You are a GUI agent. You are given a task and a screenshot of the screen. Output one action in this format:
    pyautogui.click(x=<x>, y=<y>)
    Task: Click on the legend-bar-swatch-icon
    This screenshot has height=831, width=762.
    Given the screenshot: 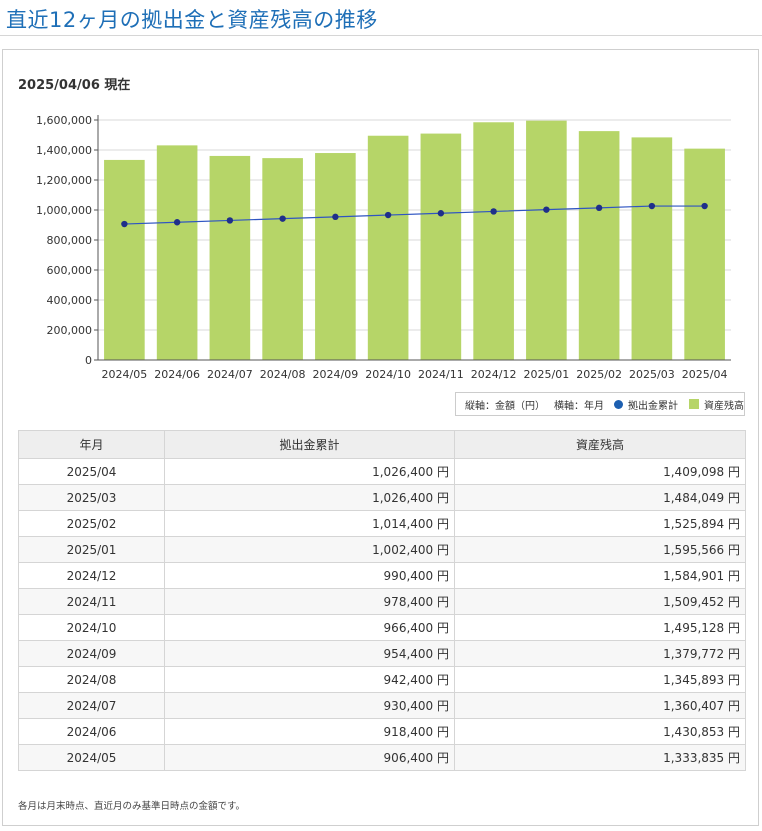 What is the action you would take?
    pyautogui.click(x=694, y=404)
    